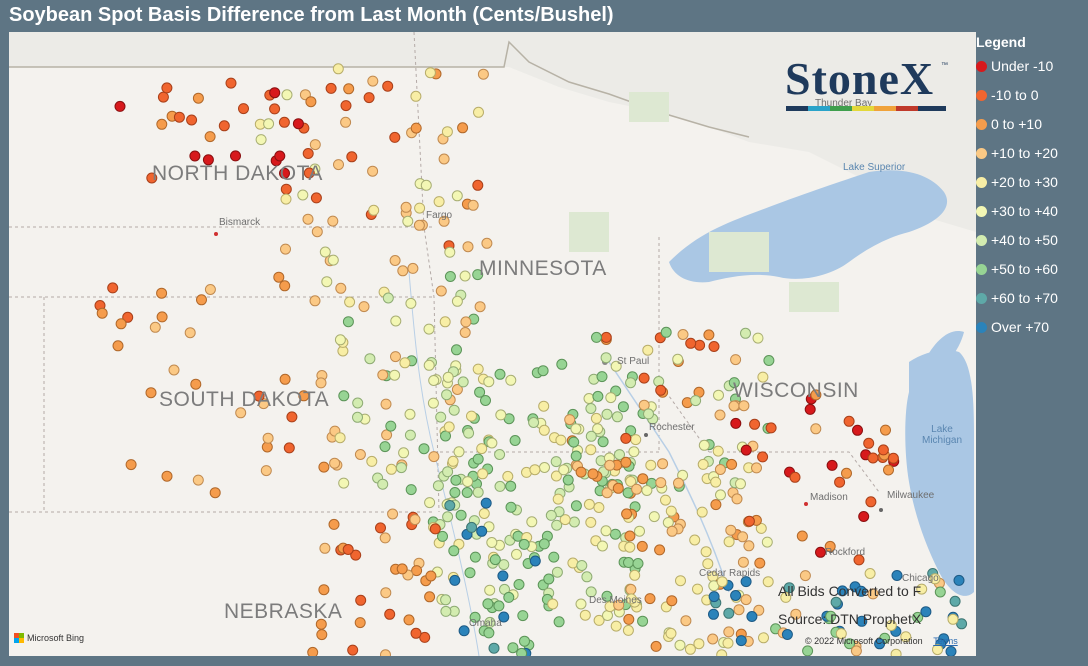 This screenshot has width=1088, height=666. I want to click on legend-item-20-30: +20 to +30, so click(1017, 182).